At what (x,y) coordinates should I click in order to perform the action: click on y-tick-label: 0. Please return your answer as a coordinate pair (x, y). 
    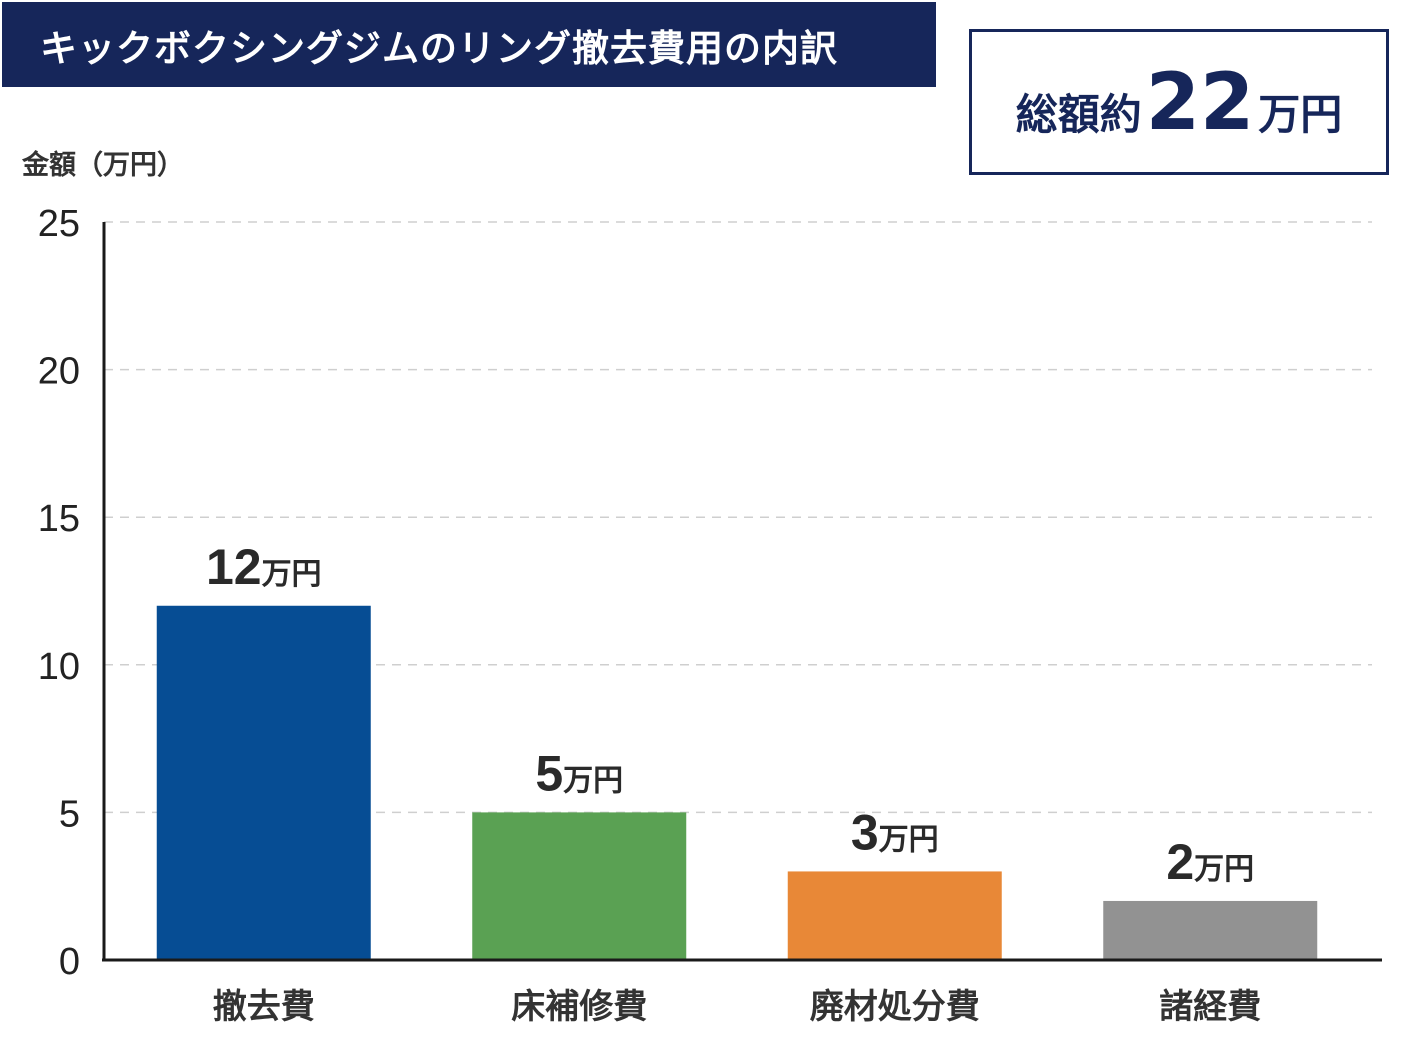
    Looking at the image, I should click on (69, 962).